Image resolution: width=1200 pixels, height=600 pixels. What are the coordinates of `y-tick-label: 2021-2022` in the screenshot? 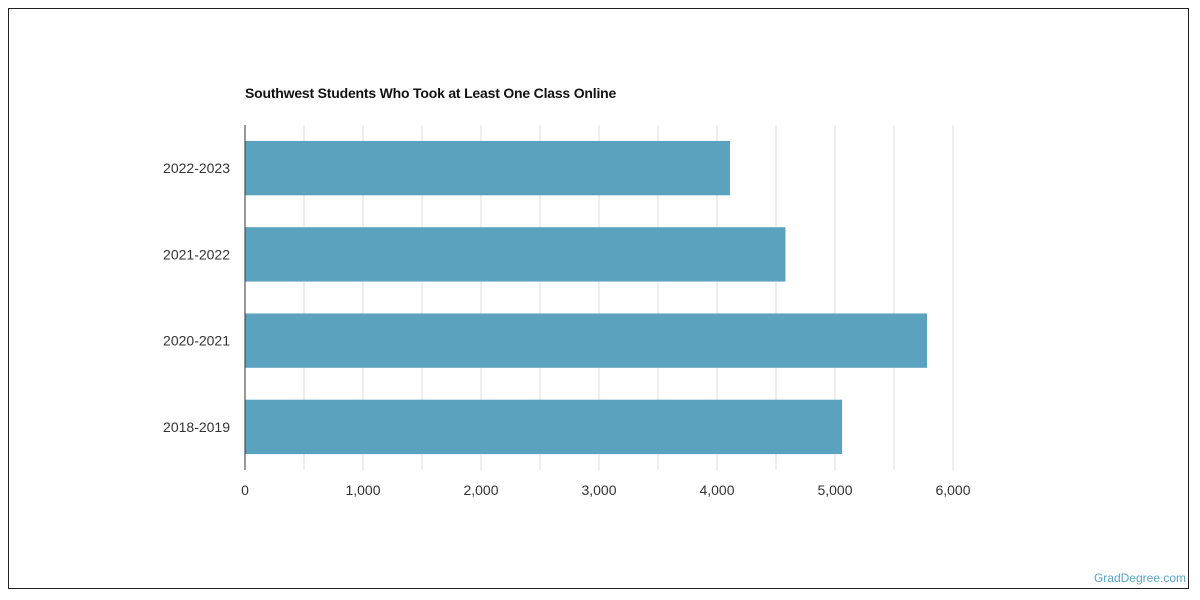 It's located at (196, 254).